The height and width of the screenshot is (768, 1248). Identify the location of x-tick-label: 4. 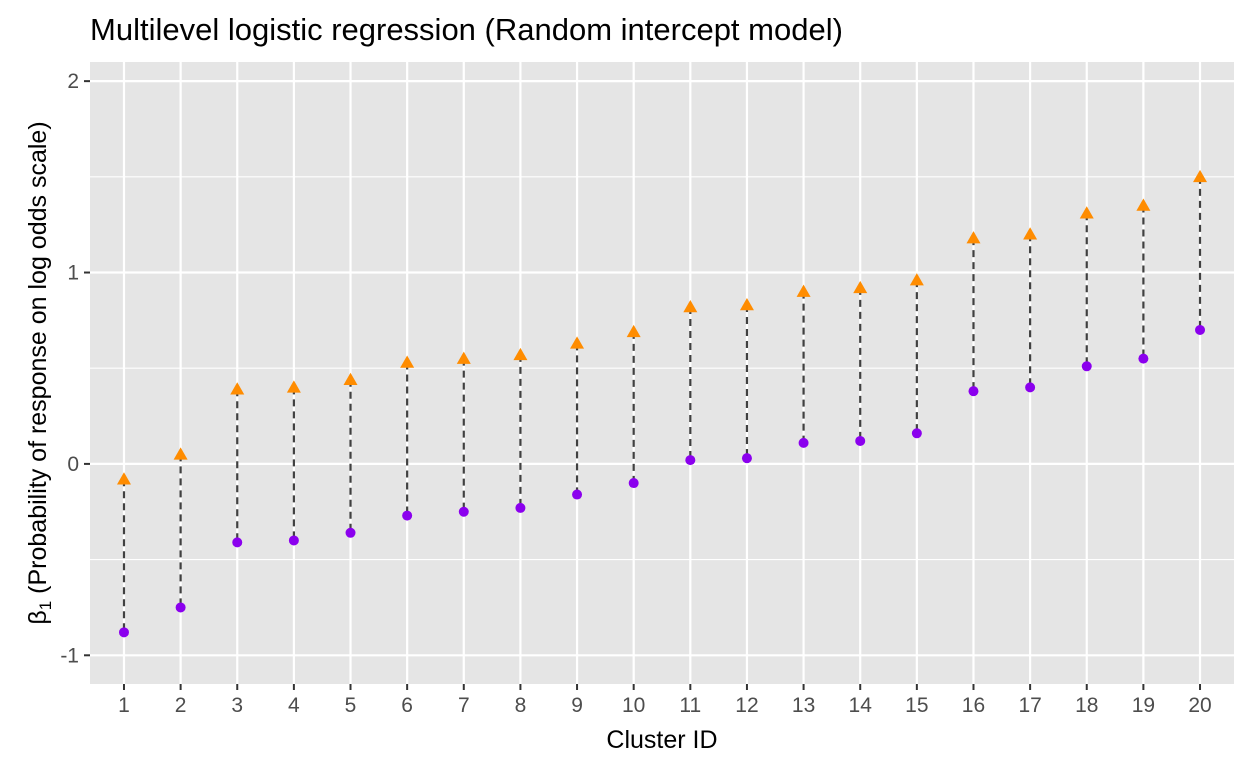
(294, 705).